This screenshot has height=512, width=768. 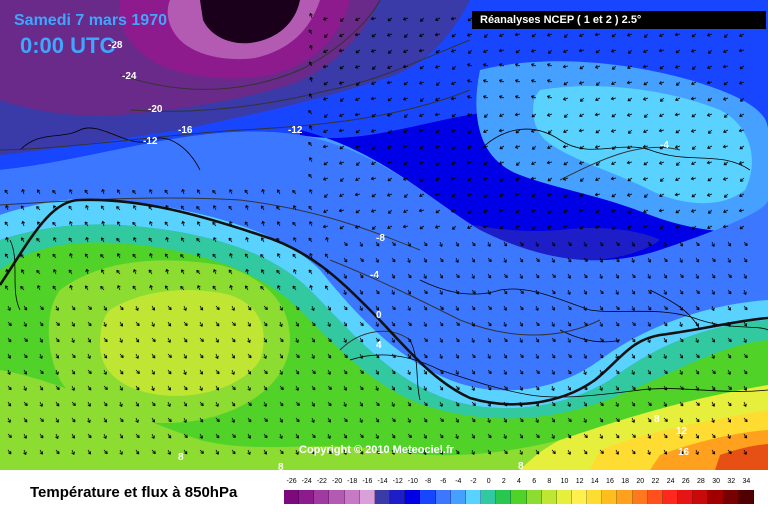 I want to click on copyright-label: Copyright © 2010 Meteociel.fr, so click(x=376, y=450).